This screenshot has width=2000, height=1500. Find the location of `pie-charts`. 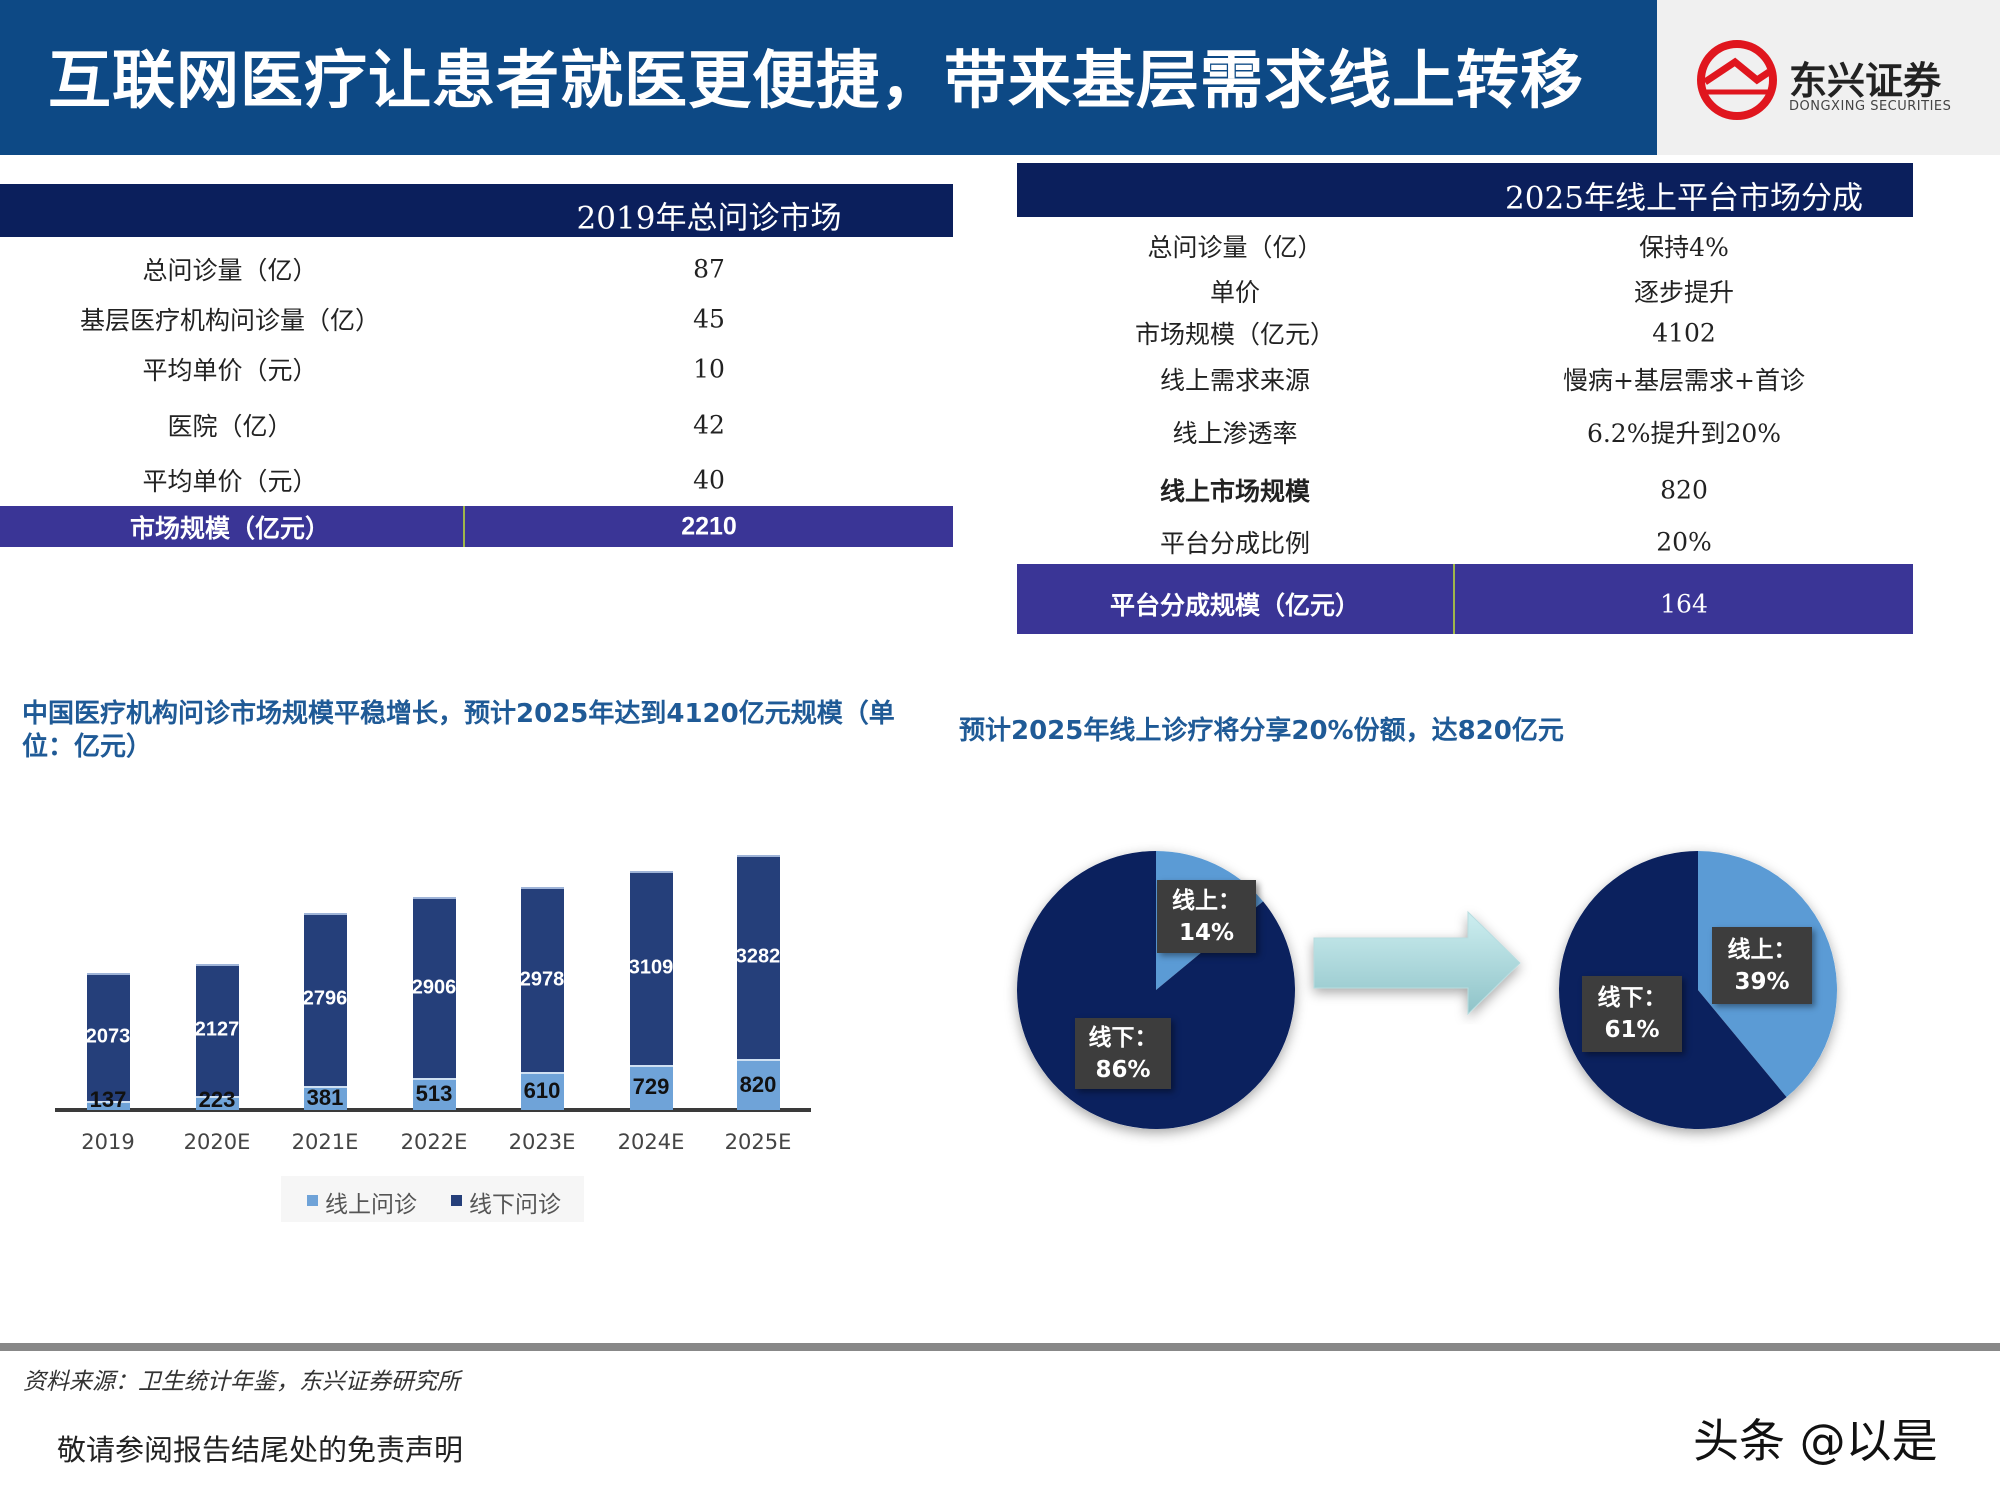

pie-charts is located at coordinates (1426, 990).